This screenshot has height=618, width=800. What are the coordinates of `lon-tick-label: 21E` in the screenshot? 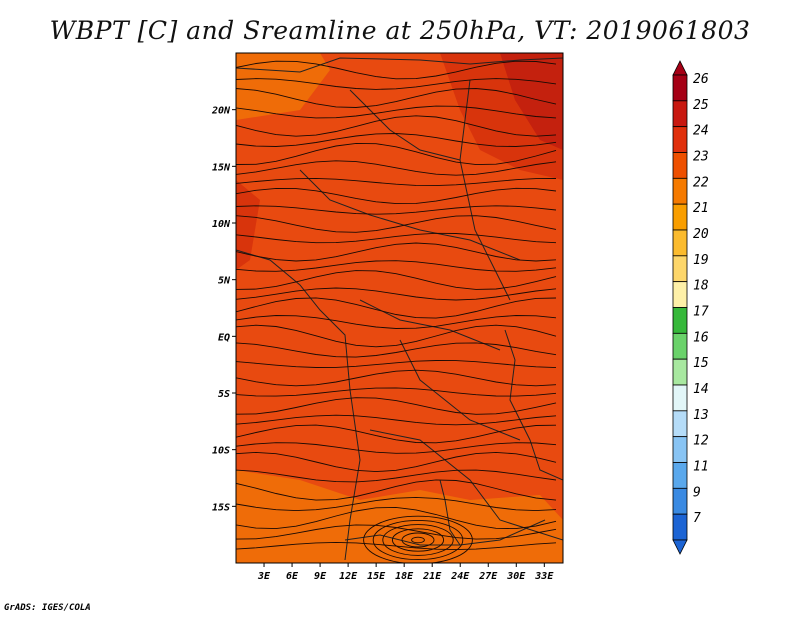 It's located at (432, 576).